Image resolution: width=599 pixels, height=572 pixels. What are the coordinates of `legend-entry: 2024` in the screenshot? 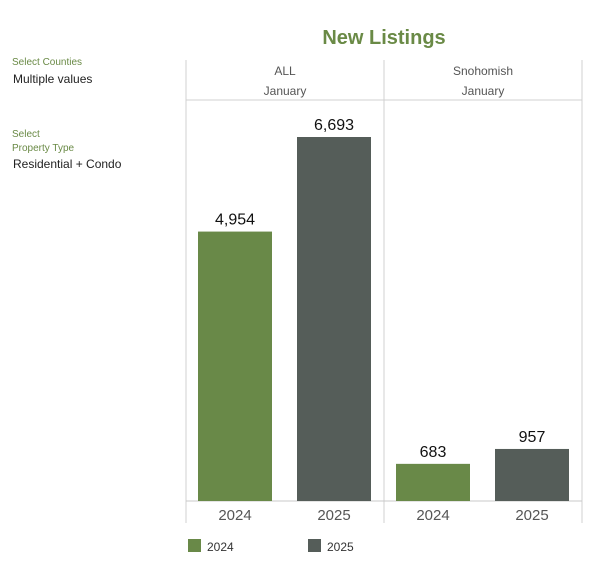 It's located at (220, 547).